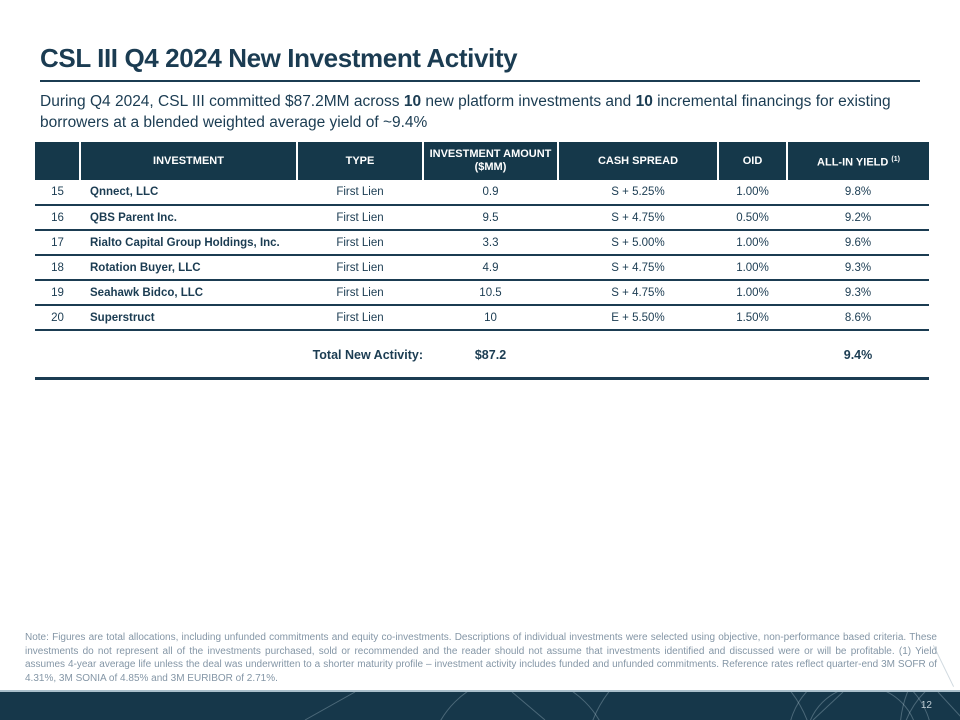 This screenshot has width=960, height=720. Describe the element at coordinates (752, 161) in the screenshot. I see `header-oid: OID` at that location.